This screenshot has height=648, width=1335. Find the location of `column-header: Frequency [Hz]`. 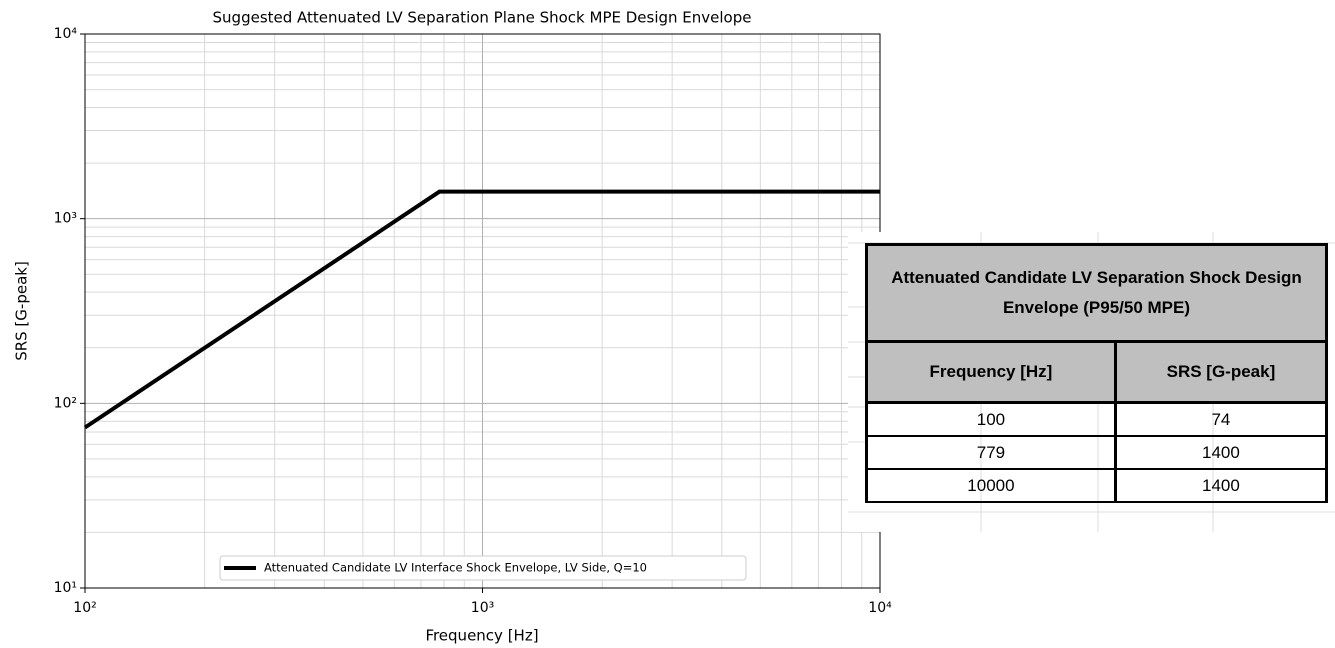

column-header: Frequency [Hz] is located at coordinates (991, 372).